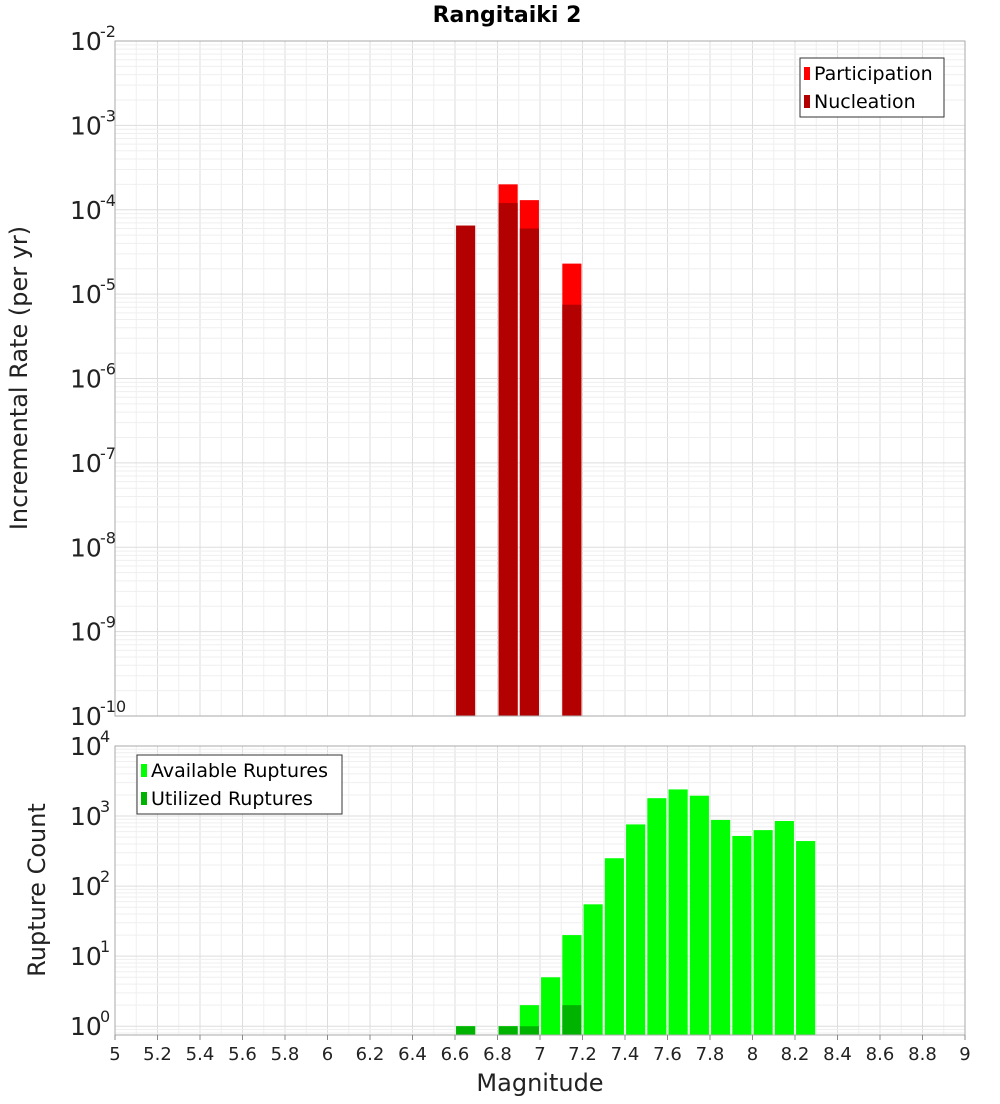 This screenshot has height=1104, width=1000. I want to click on y-tick-exponent: -4, so click(108, 200).